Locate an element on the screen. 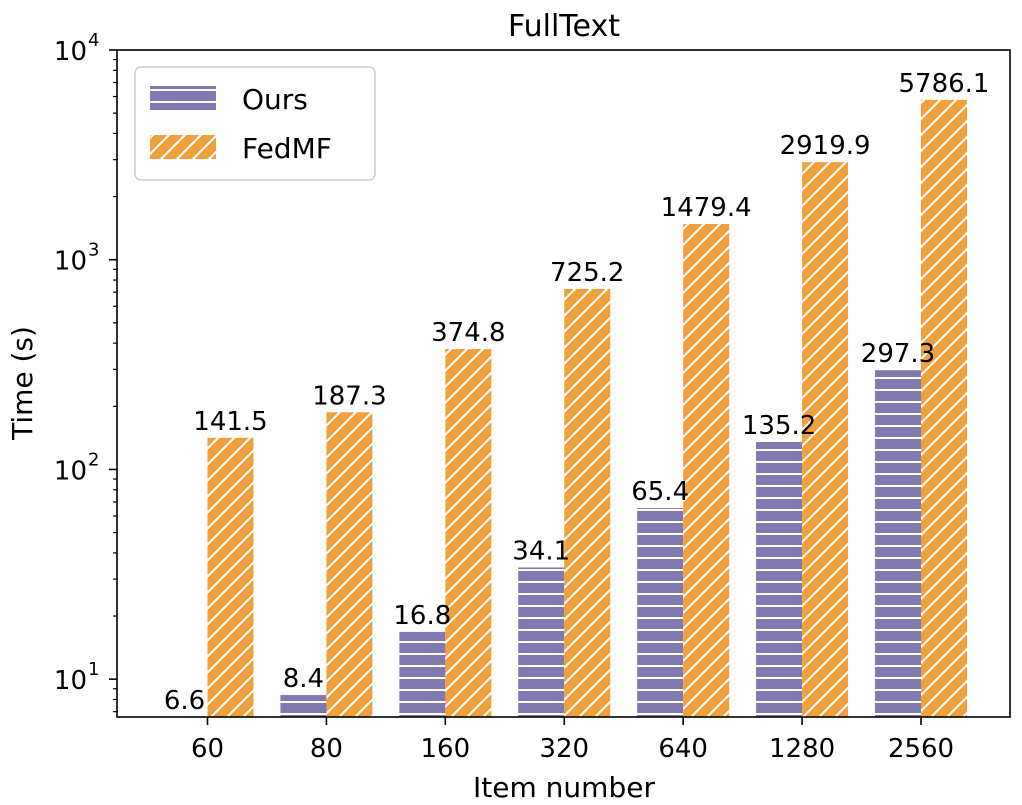 The height and width of the screenshot is (805, 1022). legend-label-ours: Ours is located at coordinates (275, 99).